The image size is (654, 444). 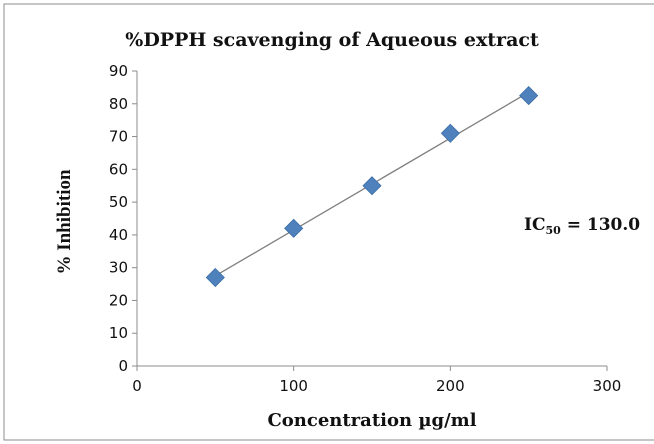 What do you see at coordinates (123, 218) in the screenshot?
I see `y-axis-ticks: 0 10 20 30 40 50 60 70 80 90` at bounding box center [123, 218].